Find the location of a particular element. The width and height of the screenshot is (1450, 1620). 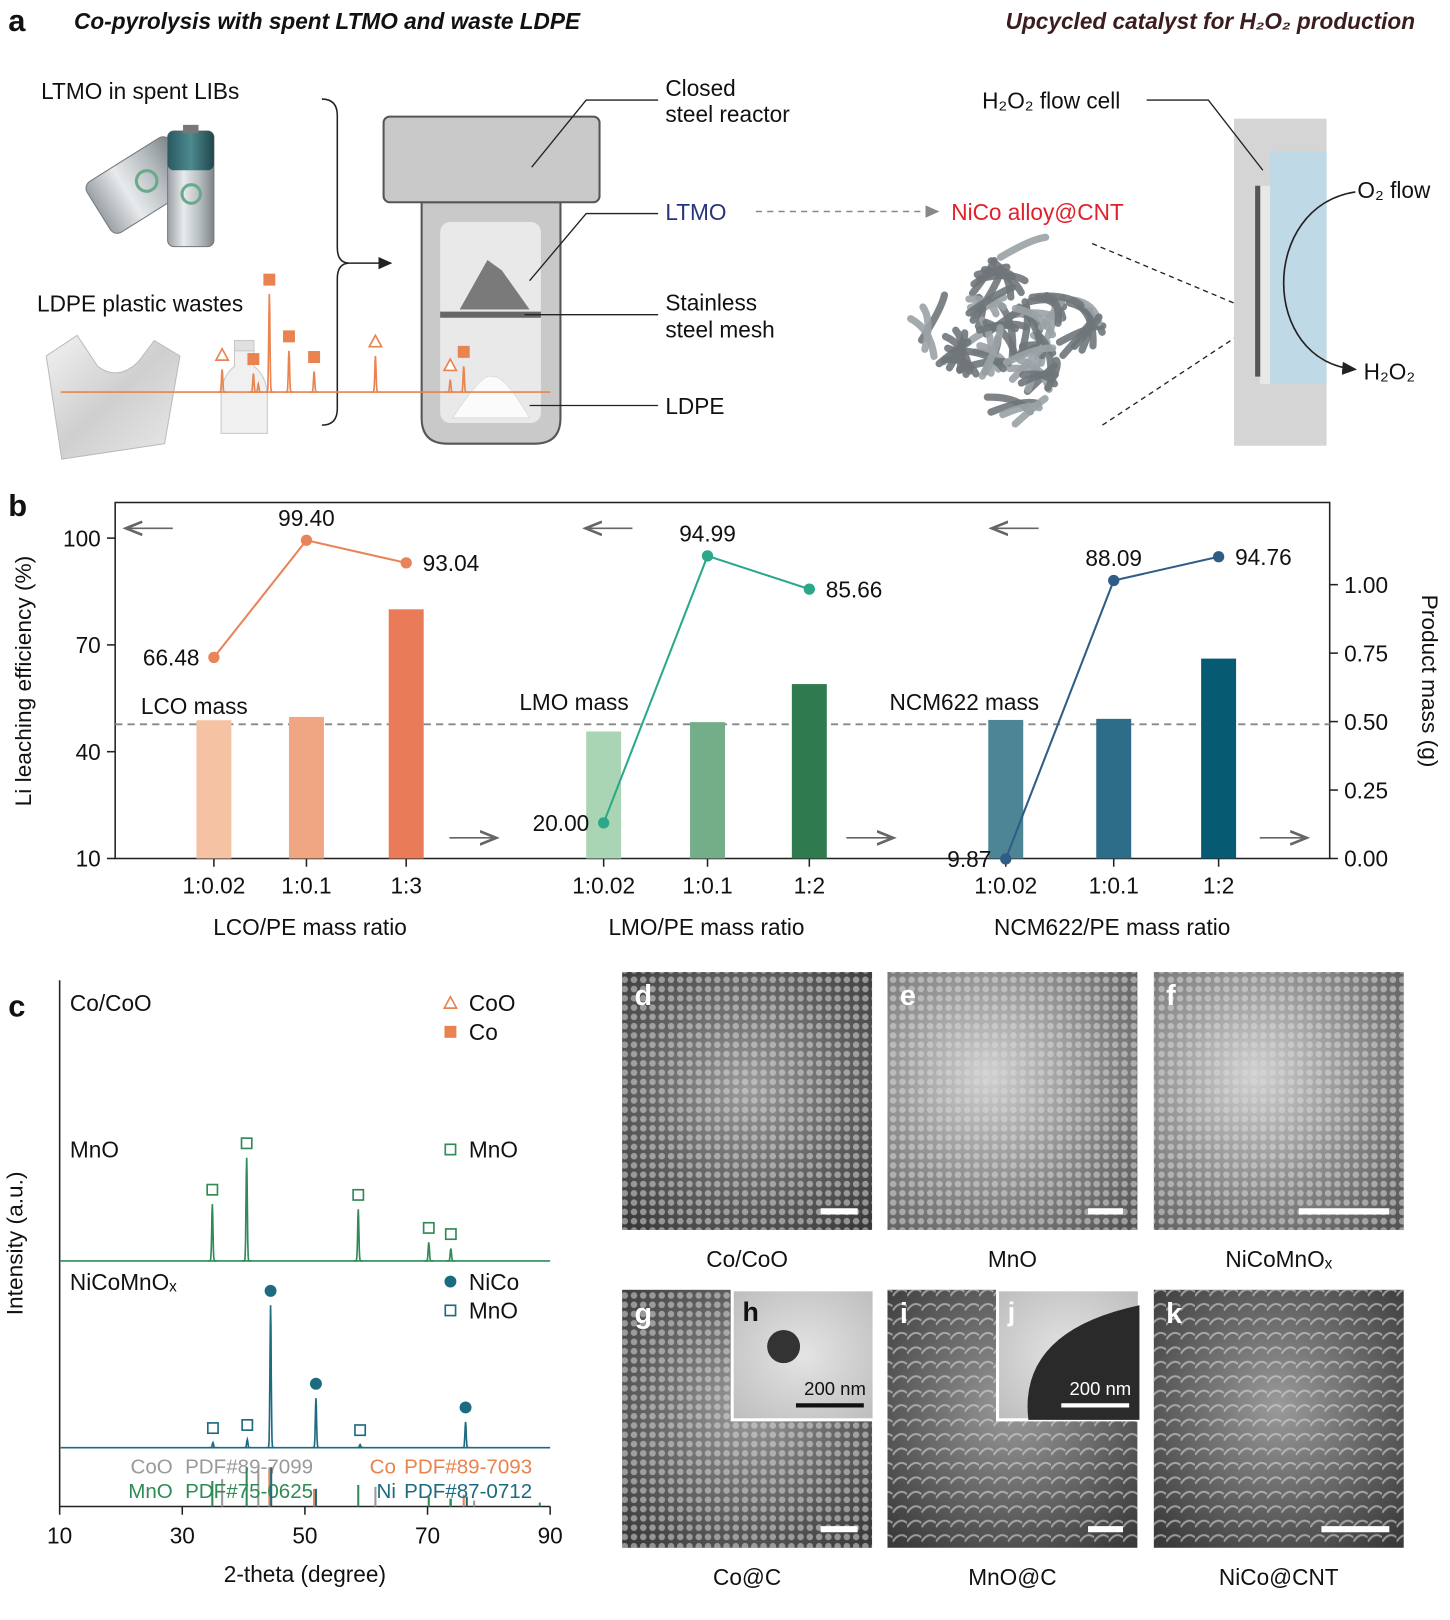

brace is located at coordinates (335, 262).